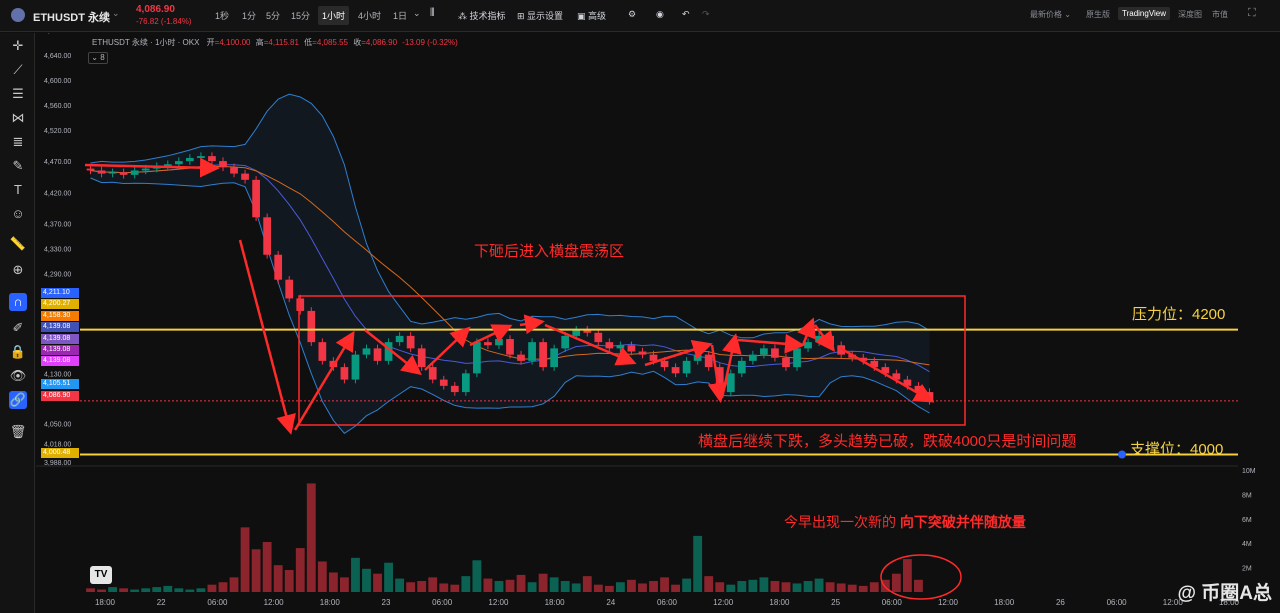 Image resolution: width=1280 pixels, height=613 pixels. Describe the element at coordinates (18, 243) in the screenshot. I see `ruler-icon: 📏` at that location.